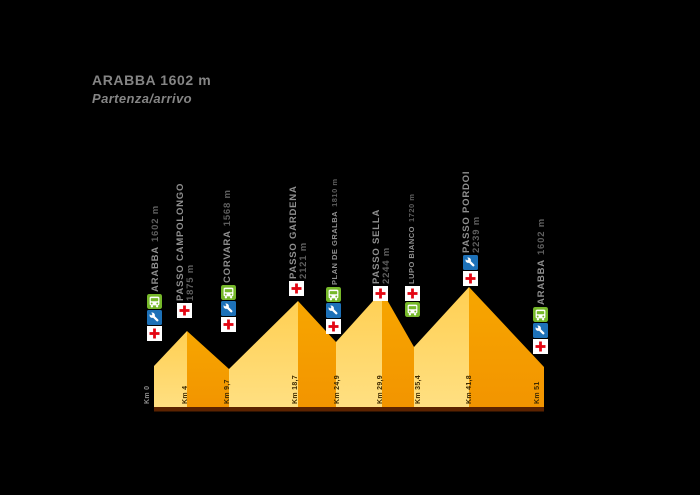 Image resolution: width=700 pixels, height=495 pixels. I want to click on start-title: ARABBA 1602 m, so click(152, 80).